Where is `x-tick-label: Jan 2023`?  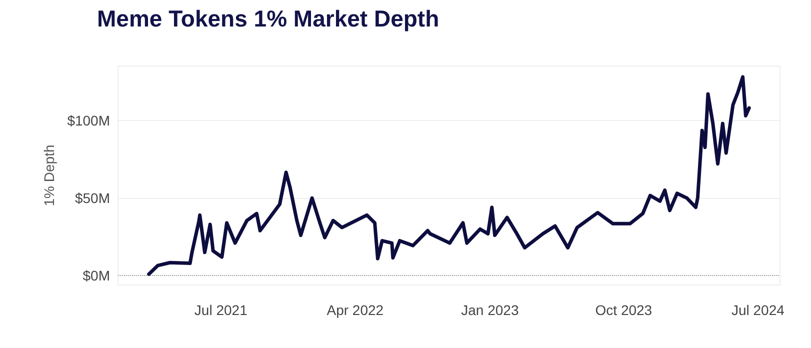 x-tick-label: Jan 2023 is located at coordinates (490, 310).